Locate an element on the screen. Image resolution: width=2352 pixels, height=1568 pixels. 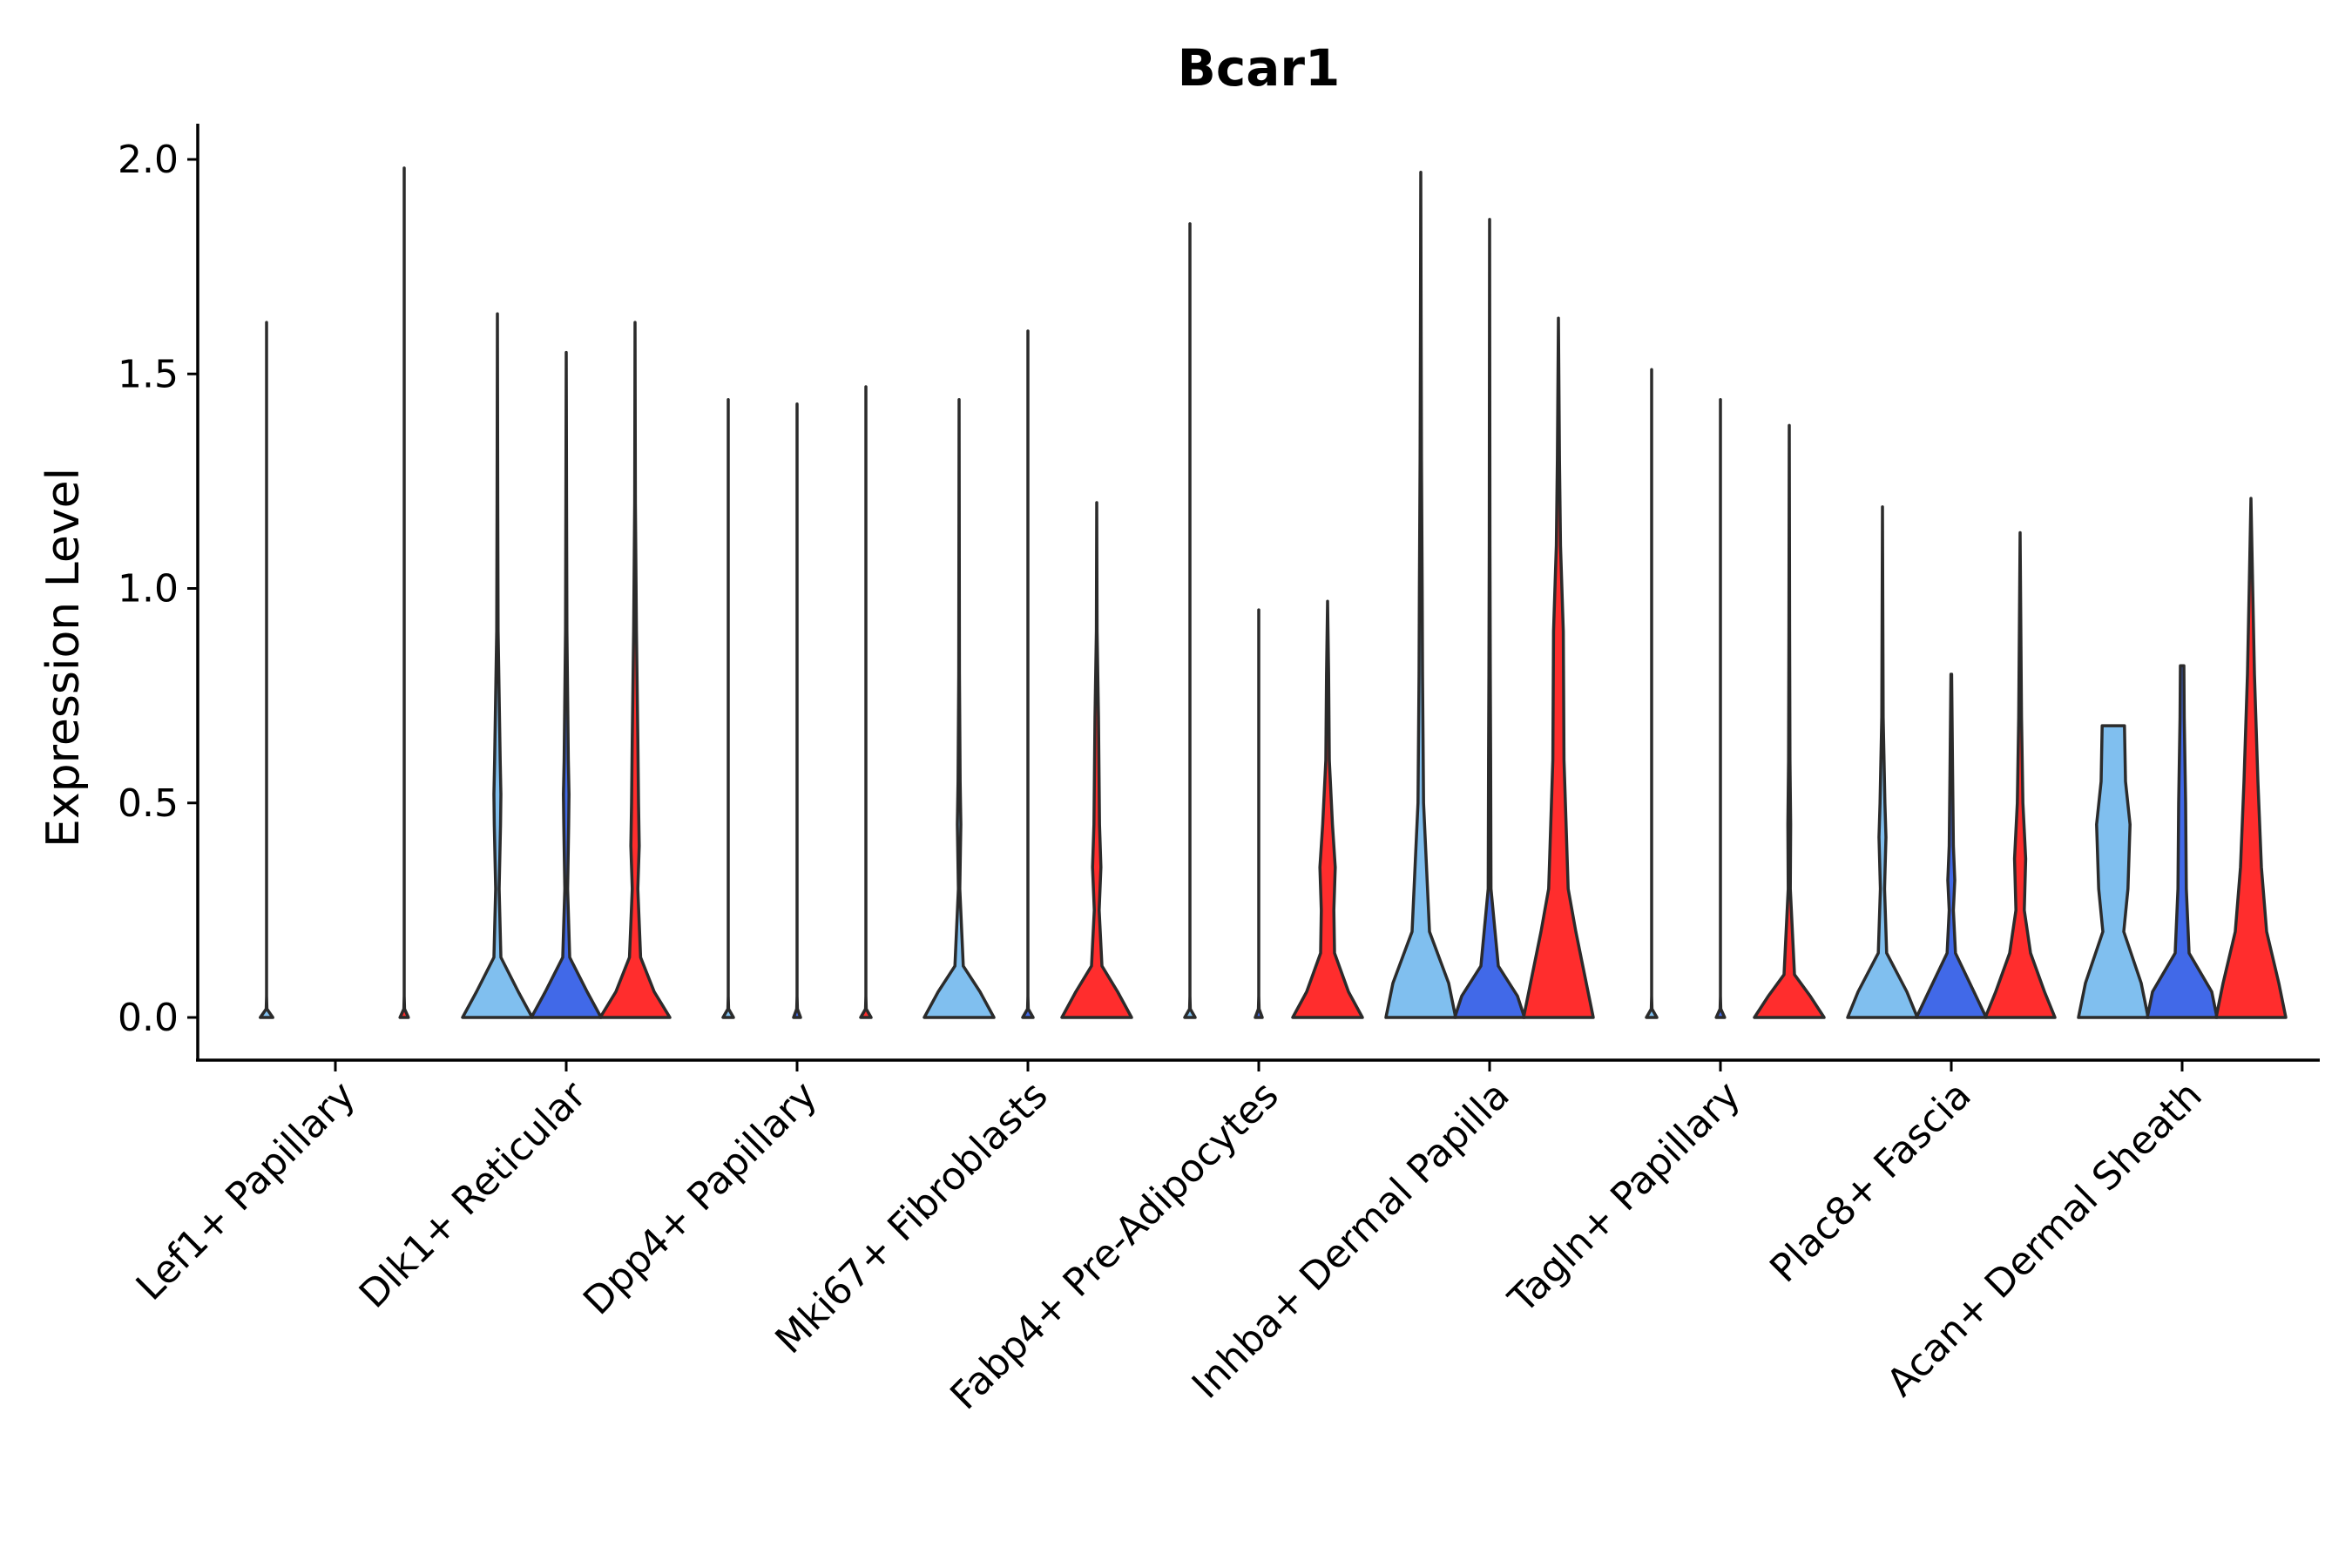
chart-title: Bcar1 is located at coordinates (1260, 68).